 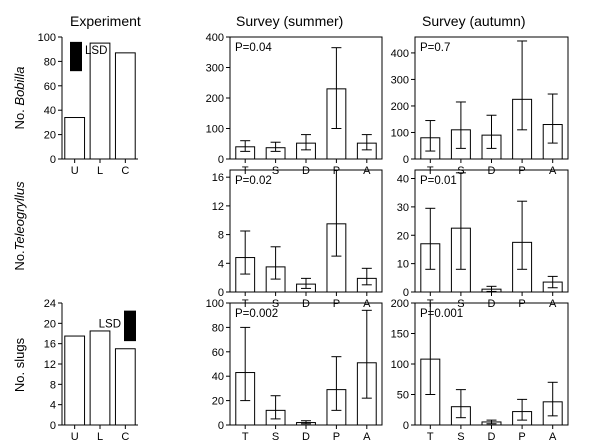 What do you see at coordinates (294, 370) in the screenshot?
I see `panel-summer-slugs: 0 20 40 60 80 100 T S D P A P=0.002` at bounding box center [294, 370].